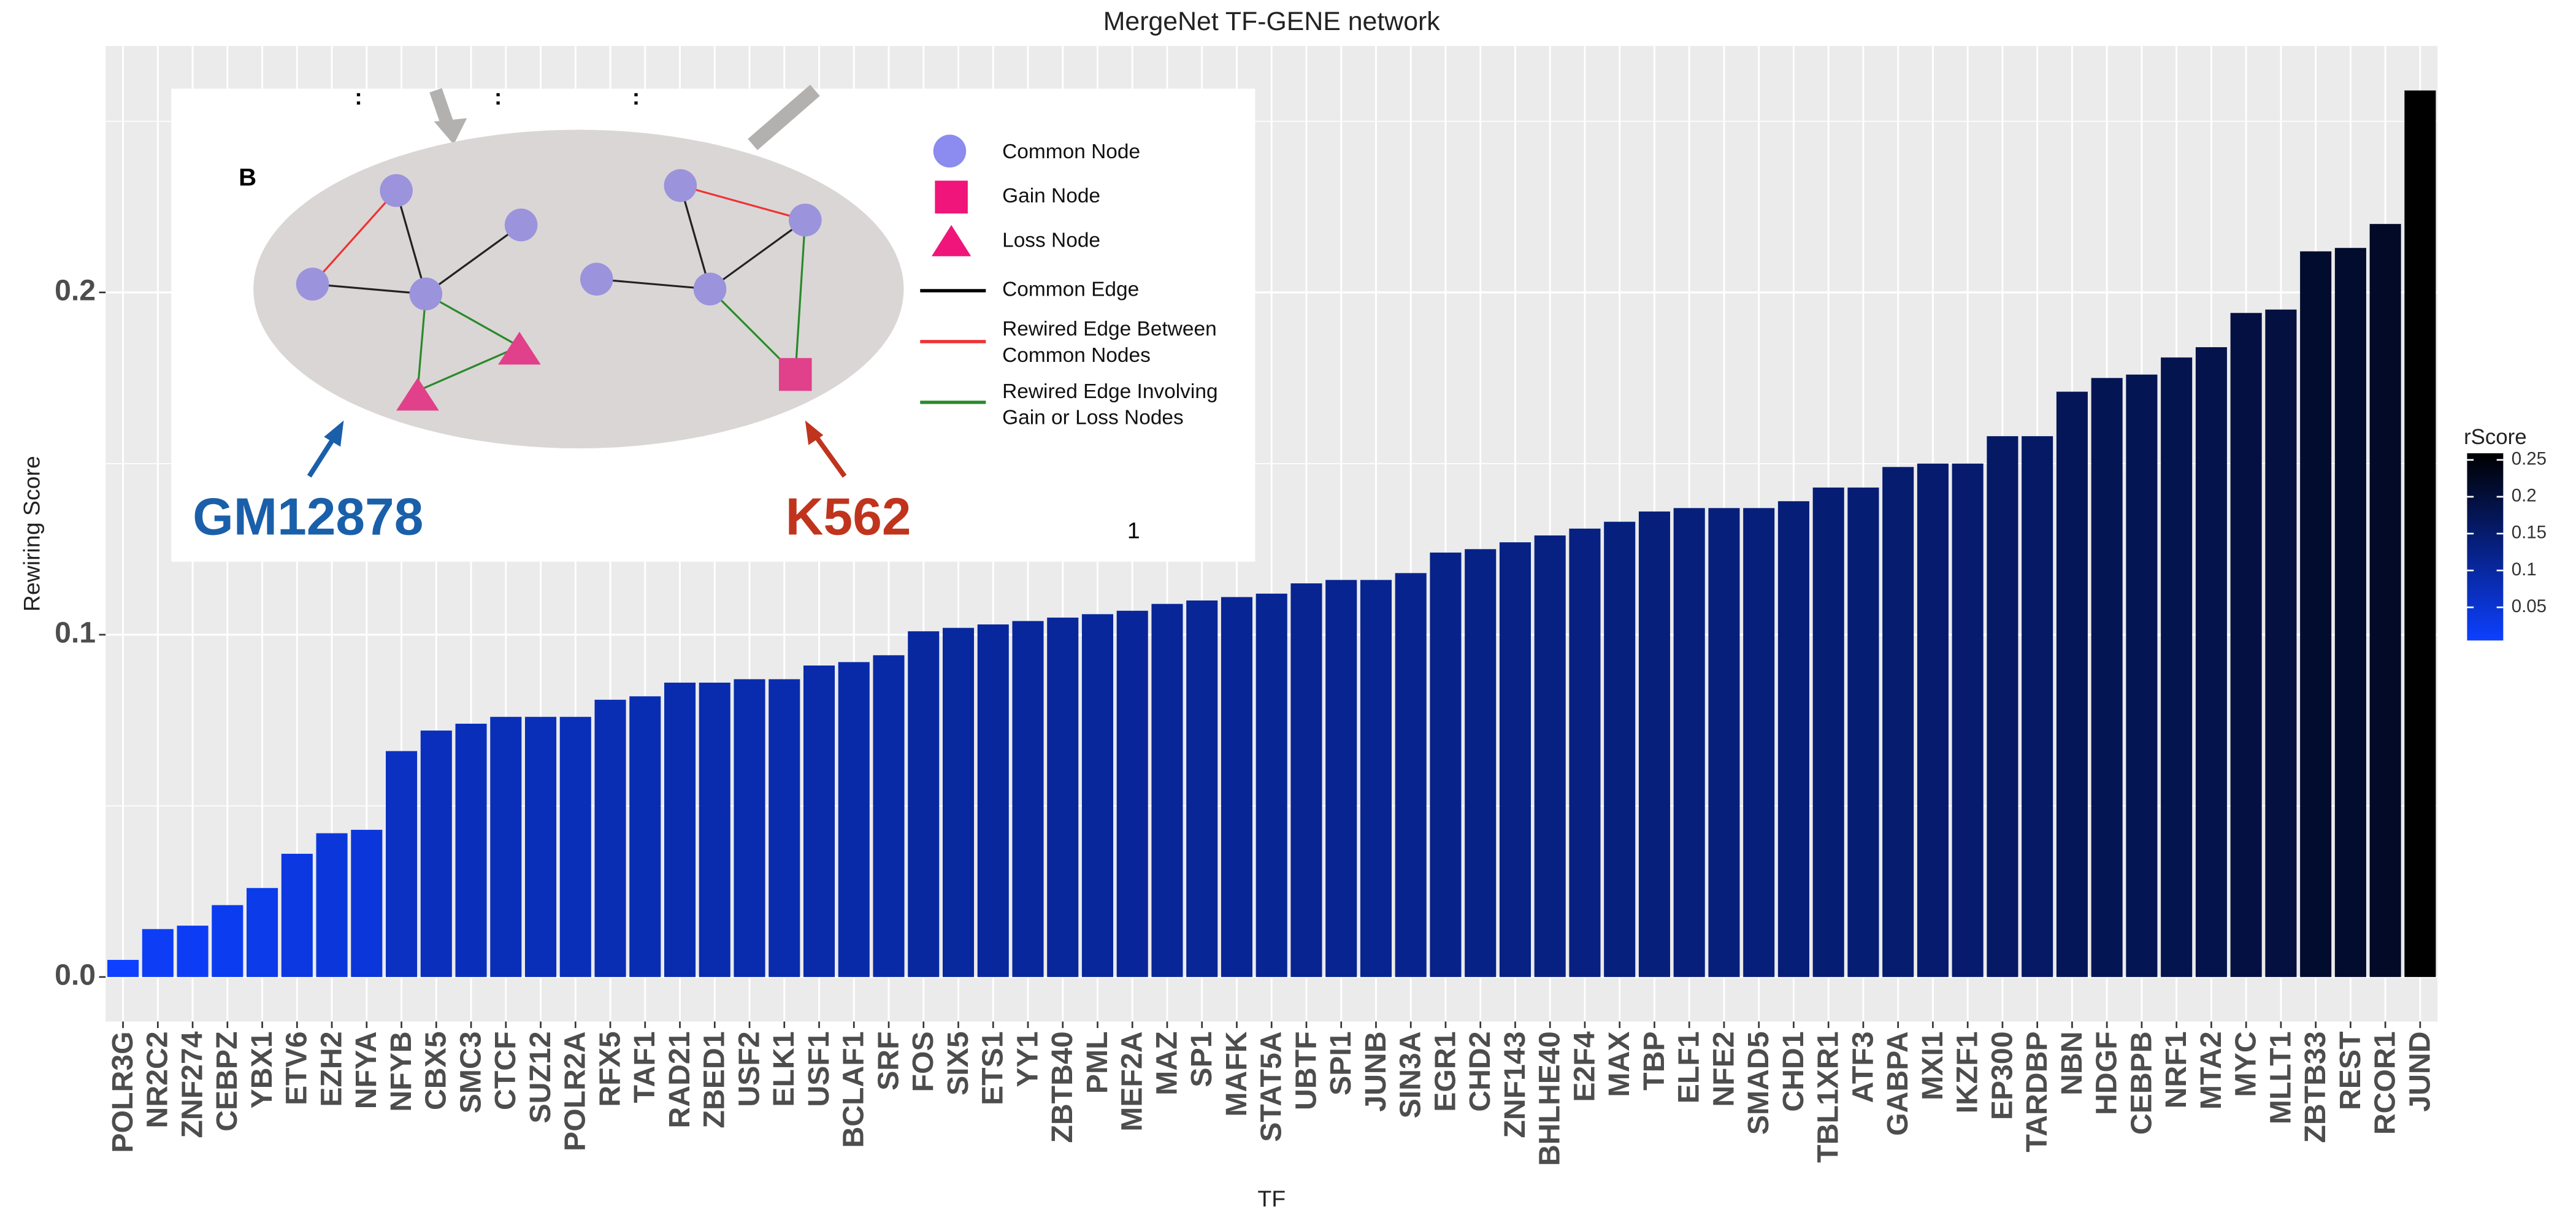  Describe the element at coordinates (470, 1072) in the screenshot. I see `x-tick-label: SMC3` at that location.